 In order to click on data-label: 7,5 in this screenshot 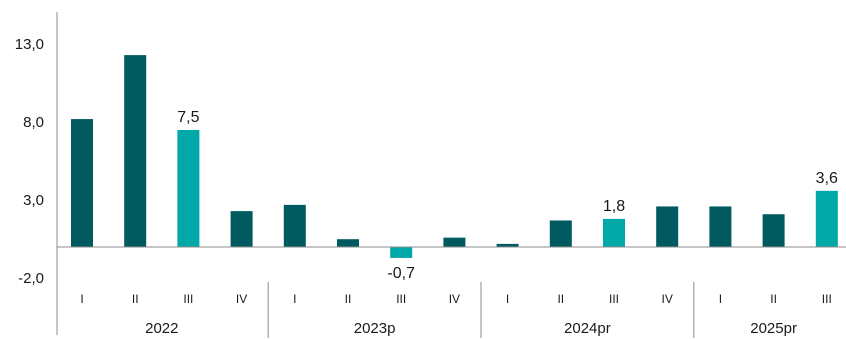, I will do `click(188, 117)`.